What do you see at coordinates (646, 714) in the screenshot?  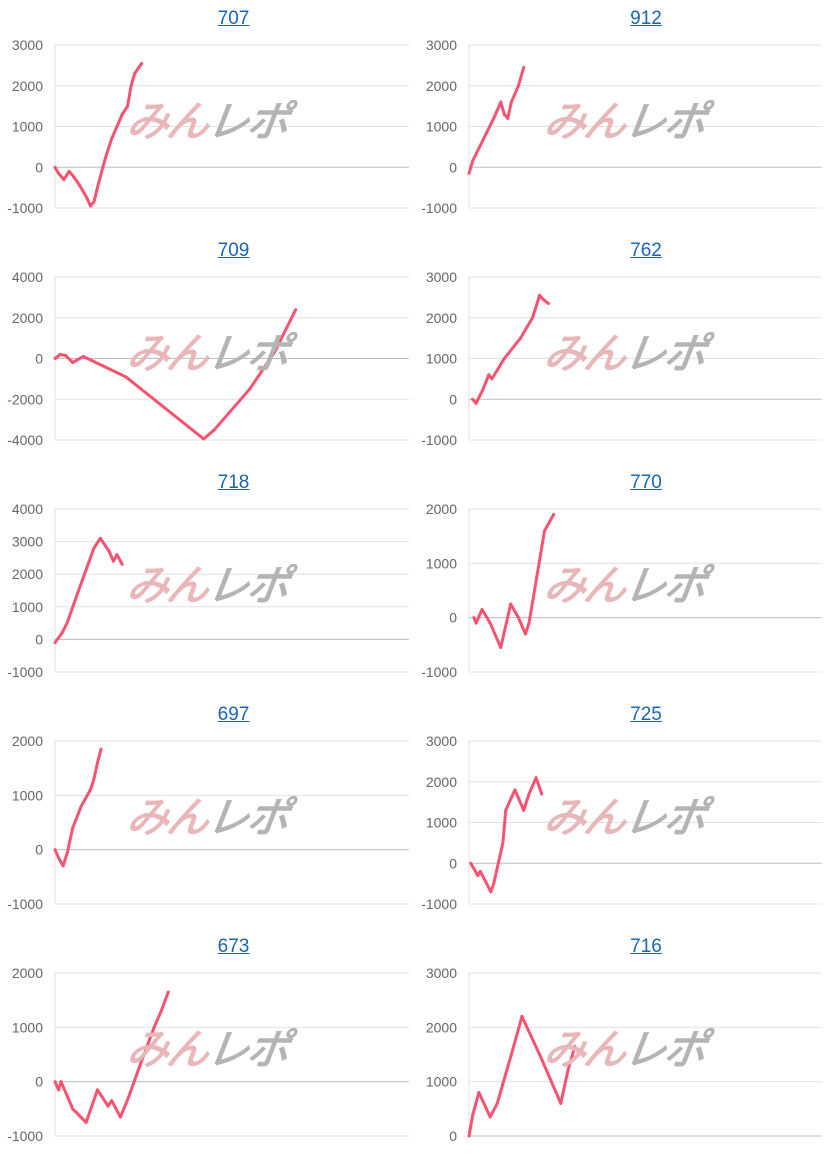 I see `chart-title-link: 725` at bounding box center [646, 714].